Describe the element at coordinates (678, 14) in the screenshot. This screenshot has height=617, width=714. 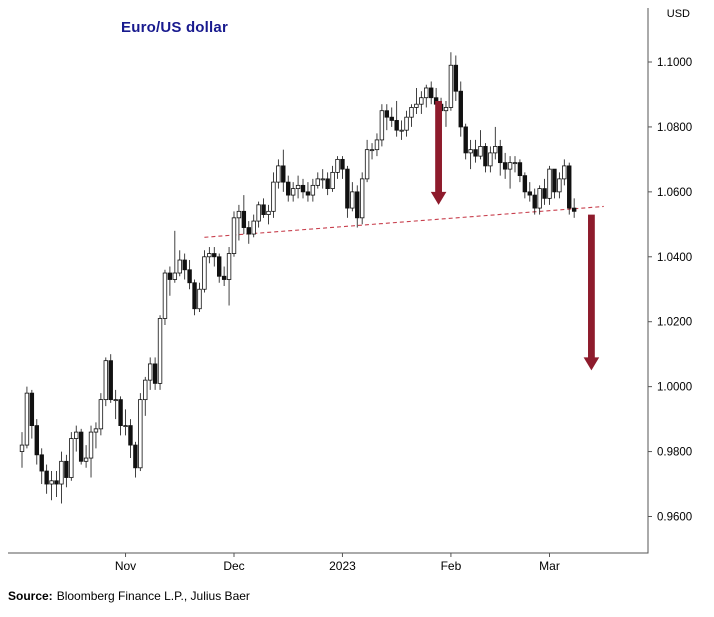
I see `y-axis-unit-label: USD` at that location.